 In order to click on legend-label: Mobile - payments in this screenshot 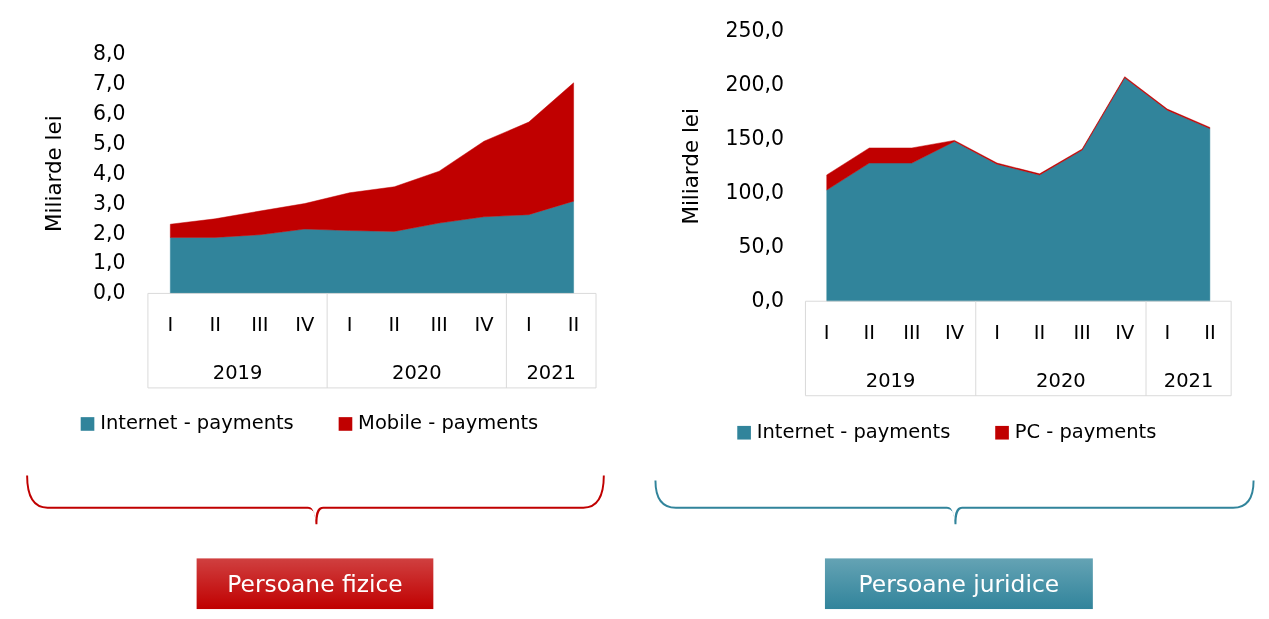, I will do `click(448, 423)`.